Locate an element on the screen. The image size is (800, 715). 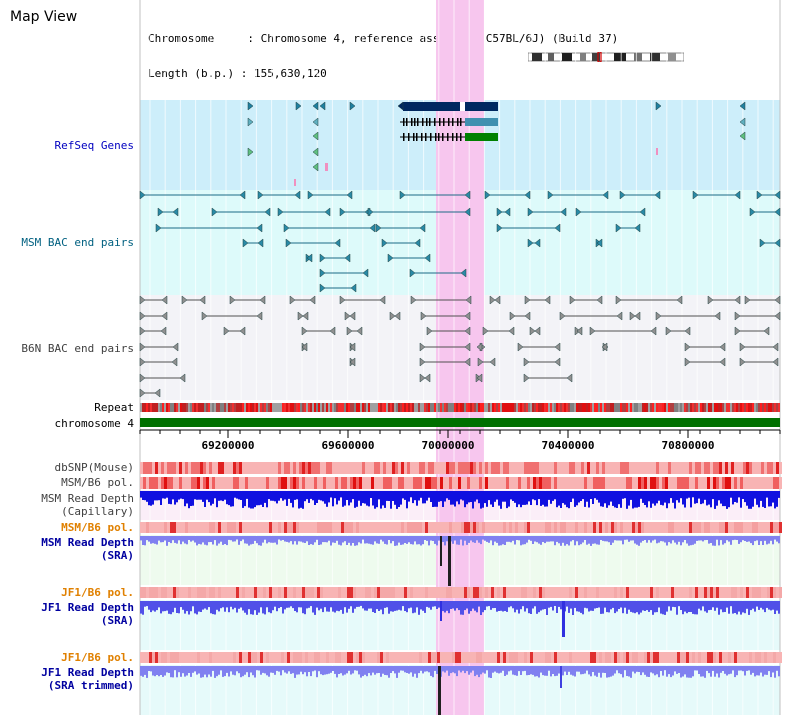
track-label-jf1-b6-pol-2: JF1/B6 pol. is located at coordinates (97, 657).